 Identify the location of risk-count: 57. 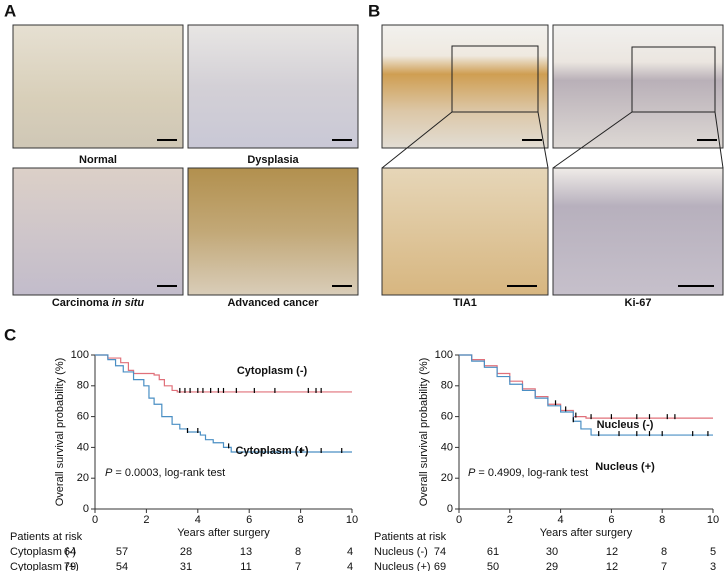
(122, 552).